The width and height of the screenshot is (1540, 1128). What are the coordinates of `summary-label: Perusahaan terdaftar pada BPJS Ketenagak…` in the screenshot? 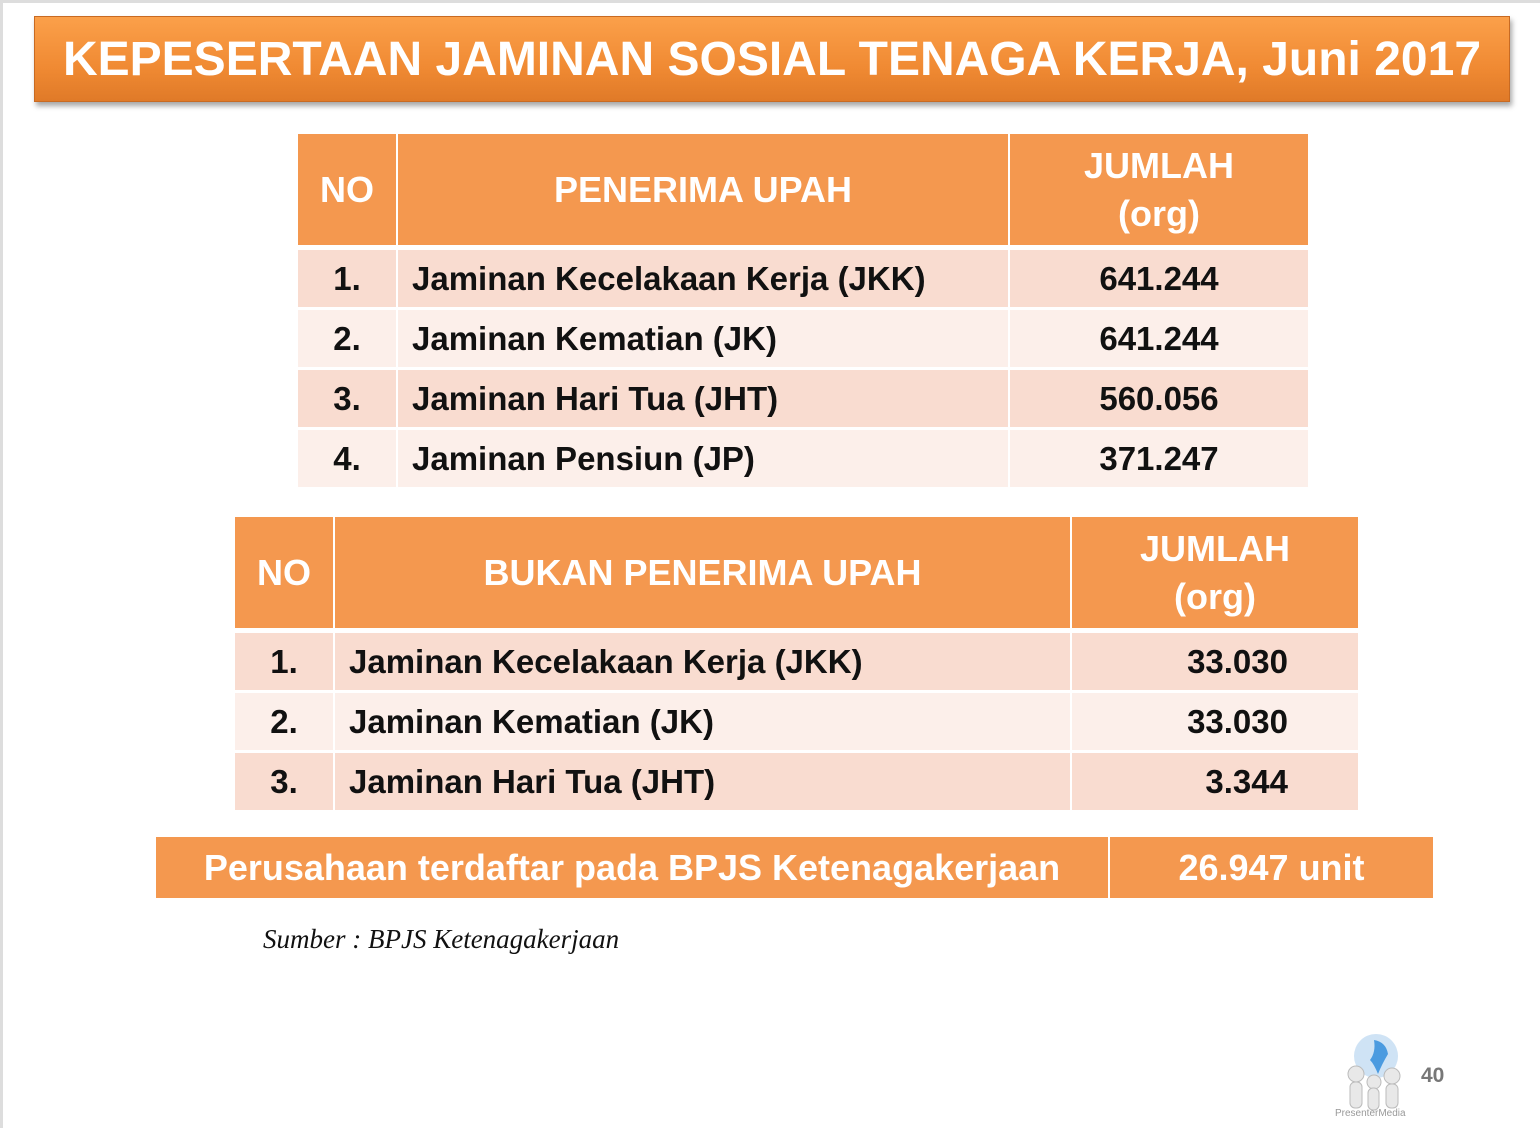 It's located at (632, 867).